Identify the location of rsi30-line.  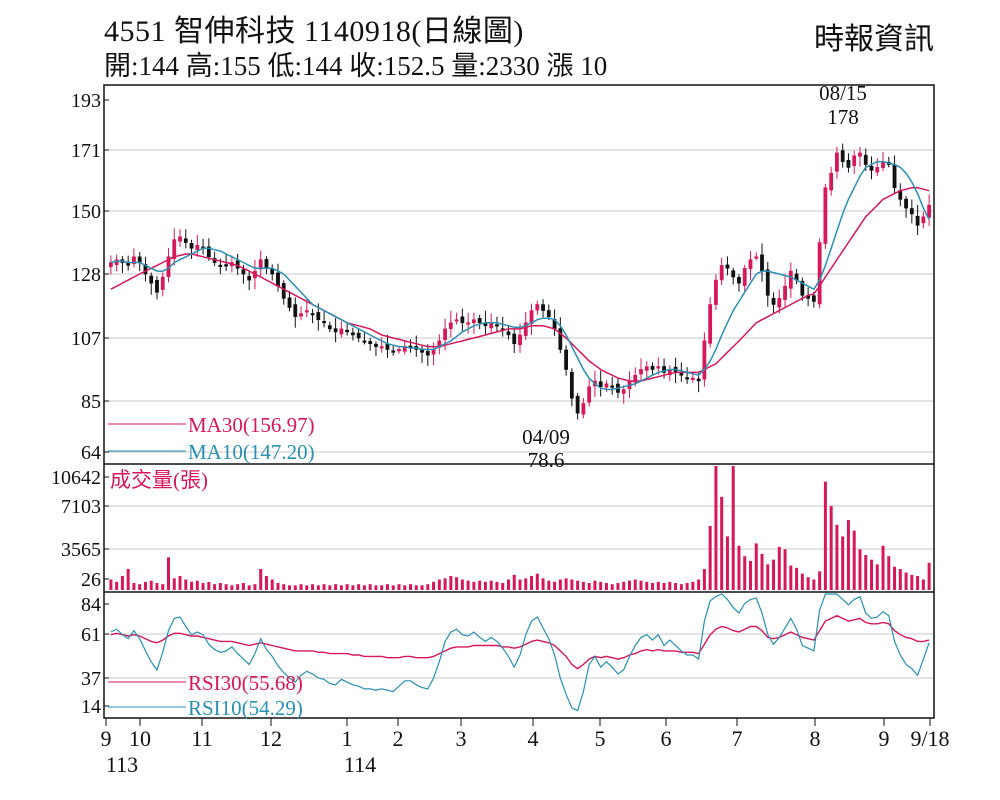
(520, 642).